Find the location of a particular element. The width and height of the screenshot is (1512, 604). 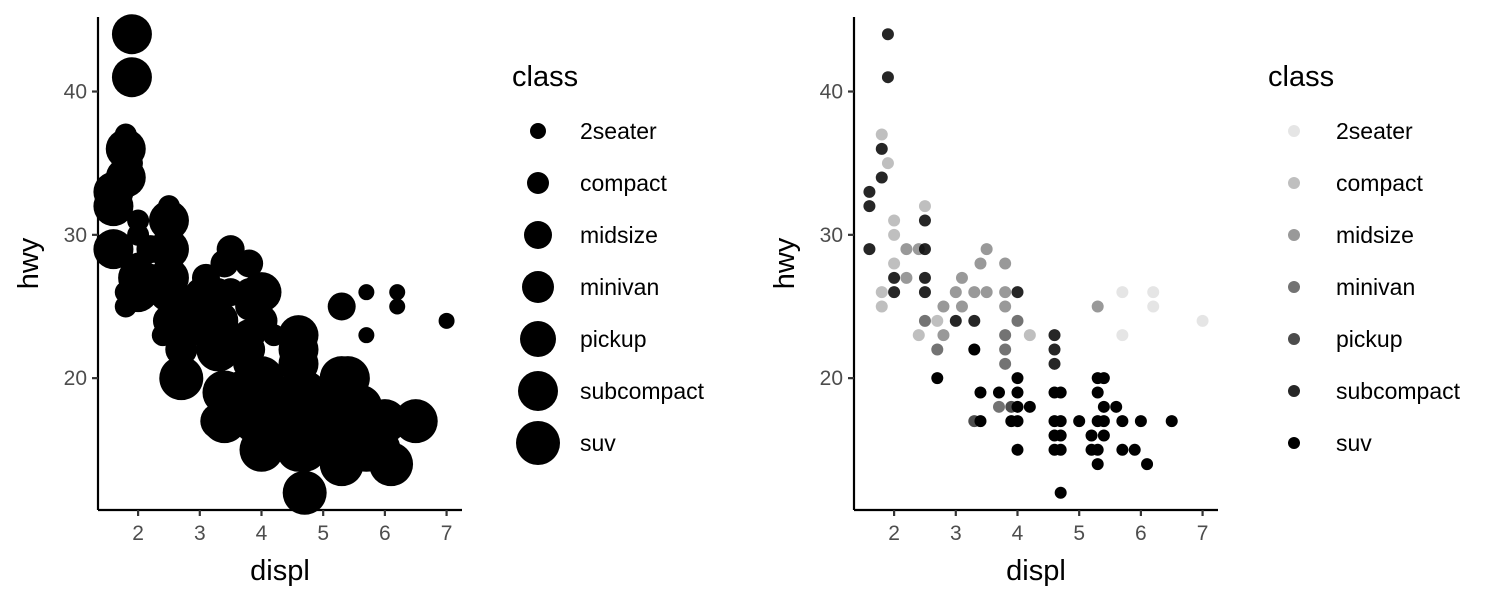

x-tick-label: 4 is located at coordinates (262, 533).